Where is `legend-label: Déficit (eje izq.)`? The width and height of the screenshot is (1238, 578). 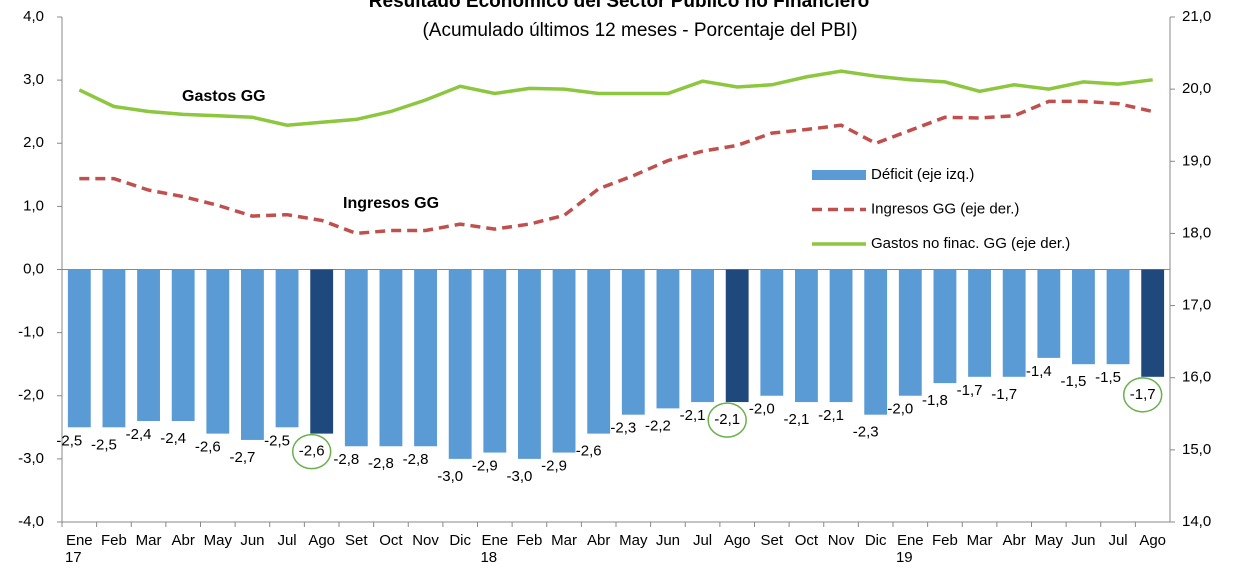
legend-label: Déficit (eje izq.) is located at coordinates (922, 174).